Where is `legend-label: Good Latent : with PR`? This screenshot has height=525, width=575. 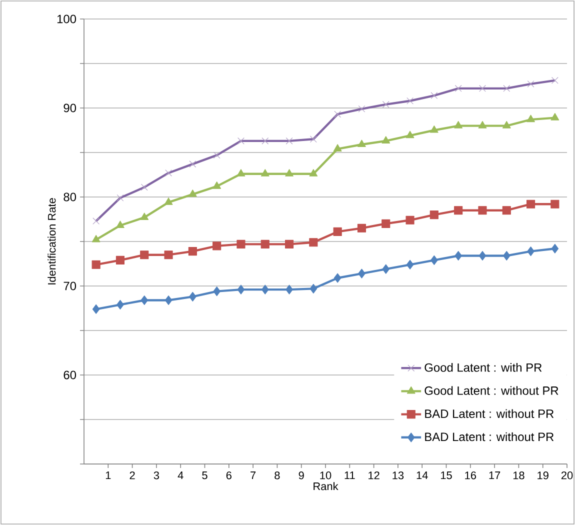 legend-label: Good Latent : with PR is located at coordinates (483, 367).